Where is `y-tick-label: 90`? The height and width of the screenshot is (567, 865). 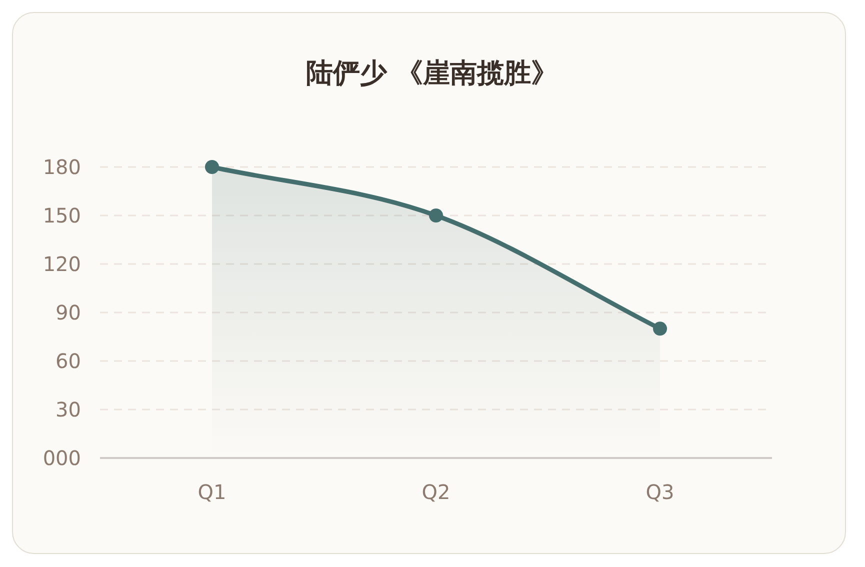 y-tick-label: 90 is located at coordinates (68, 312).